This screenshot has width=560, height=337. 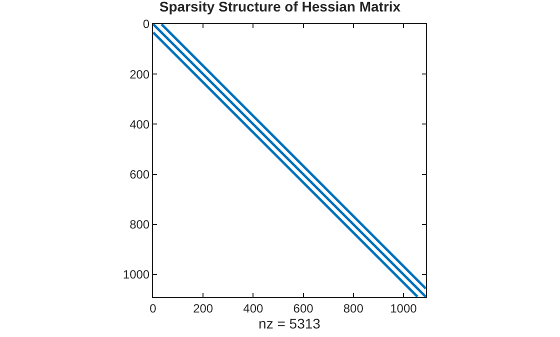 I want to click on x-tick-label: 200, so click(x=203, y=308).